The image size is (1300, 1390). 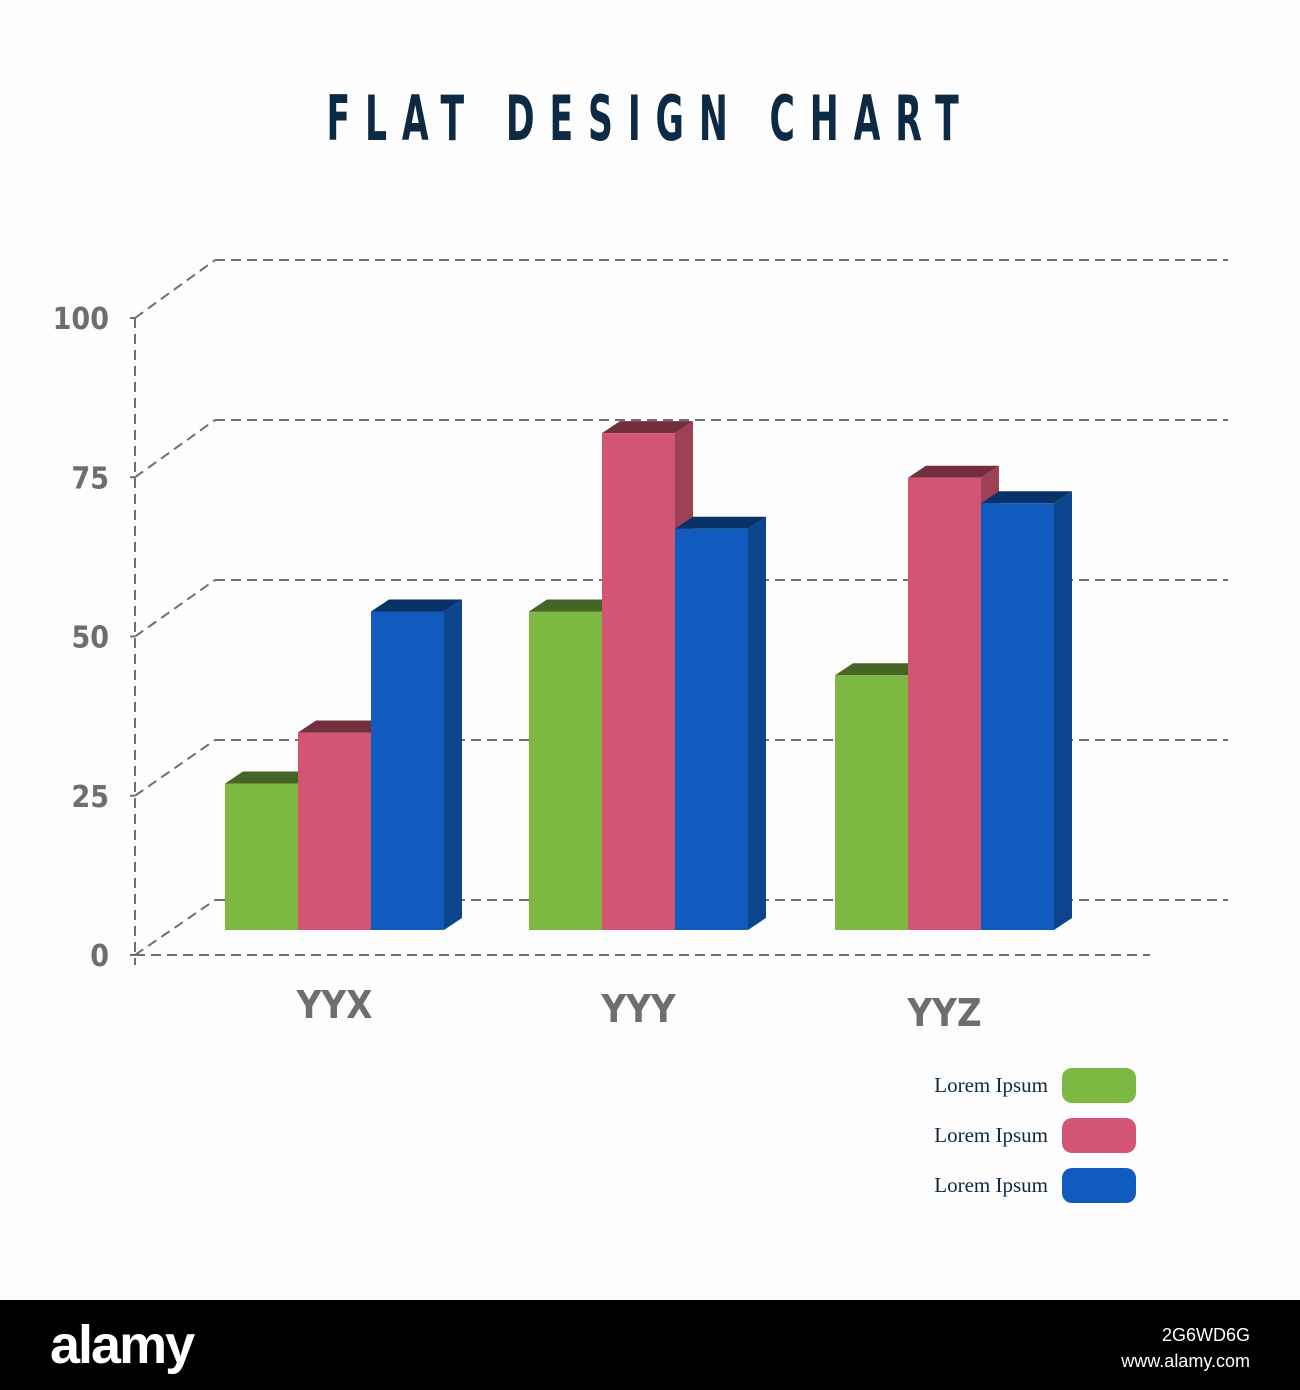 I want to click on y-tick-label: 0, so click(x=99, y=956).